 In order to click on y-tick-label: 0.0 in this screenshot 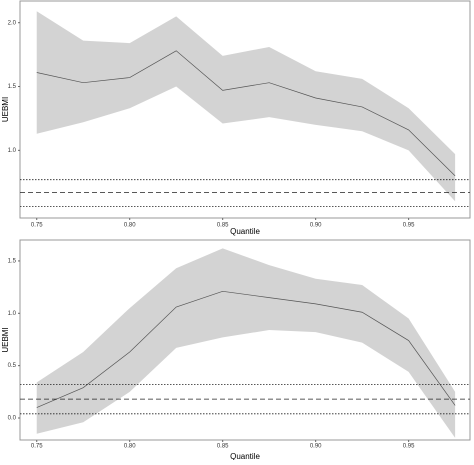, I will do `click(12, 419)`.